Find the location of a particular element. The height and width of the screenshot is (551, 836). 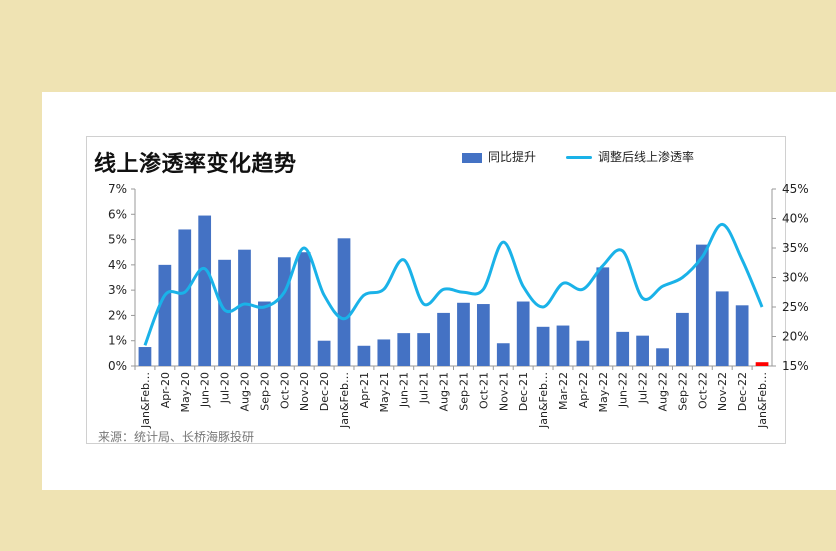

legend-bar-entry: 同比提升 is located at coordinates (499, 156).